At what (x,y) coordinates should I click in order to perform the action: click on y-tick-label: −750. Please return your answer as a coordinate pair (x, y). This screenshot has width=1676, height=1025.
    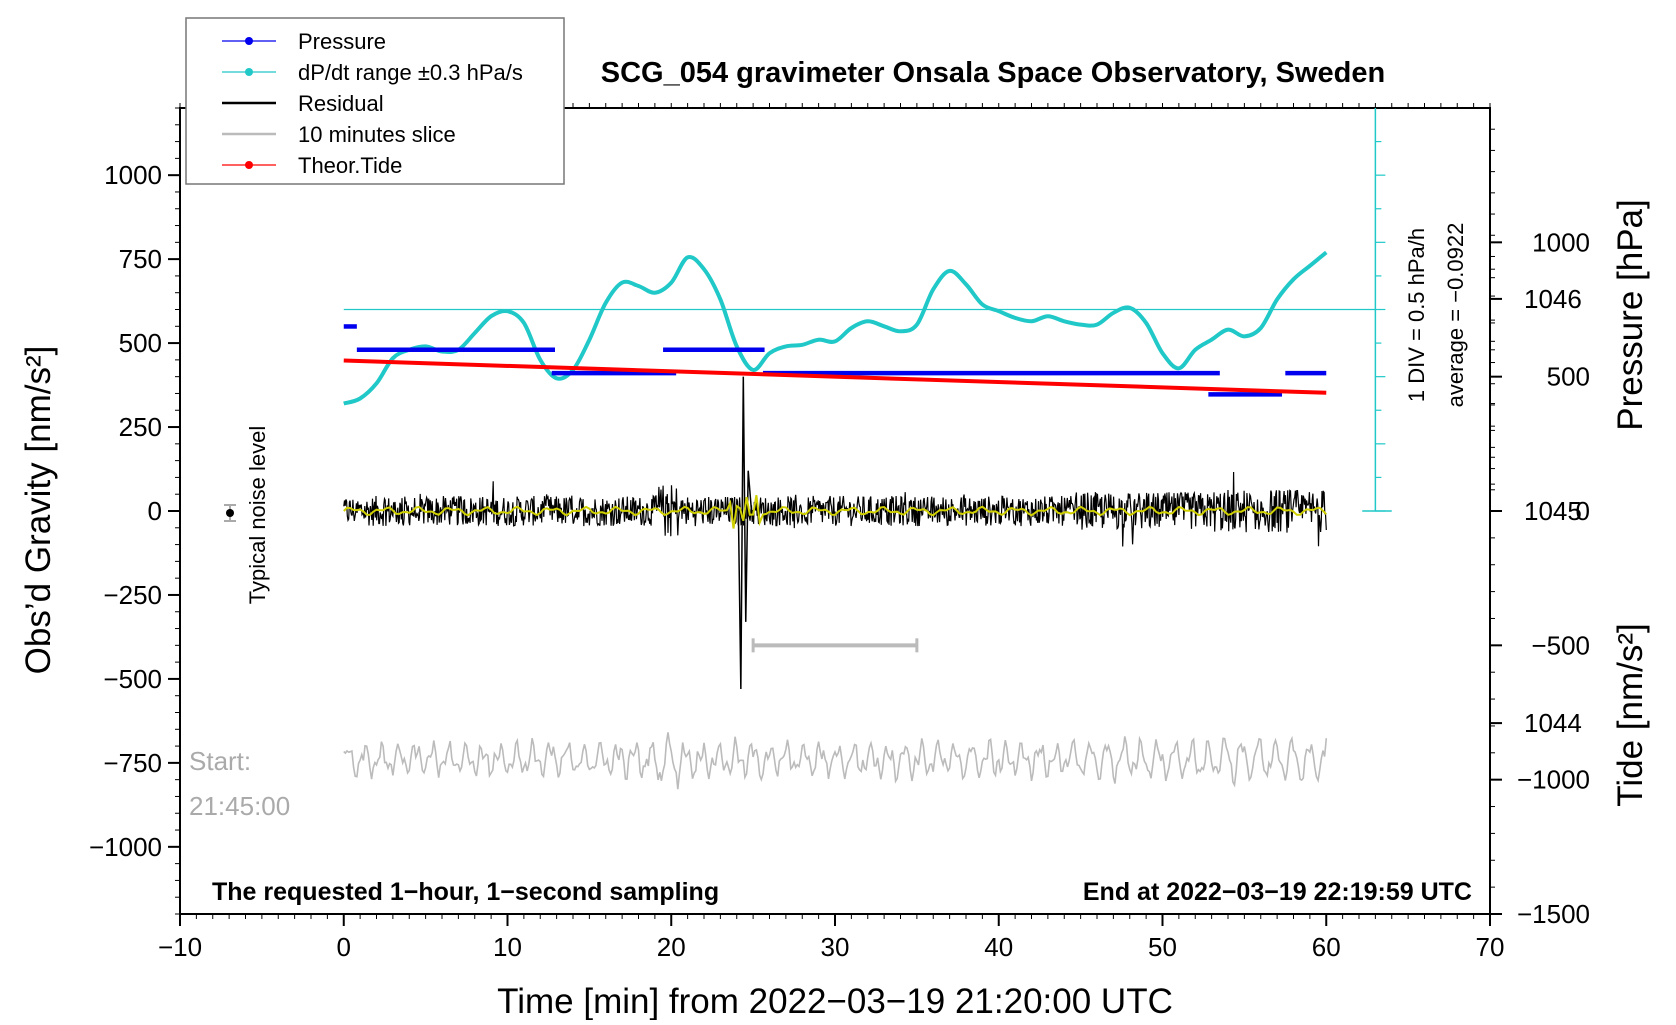
    Looking at the image, I should click on (132, 763).